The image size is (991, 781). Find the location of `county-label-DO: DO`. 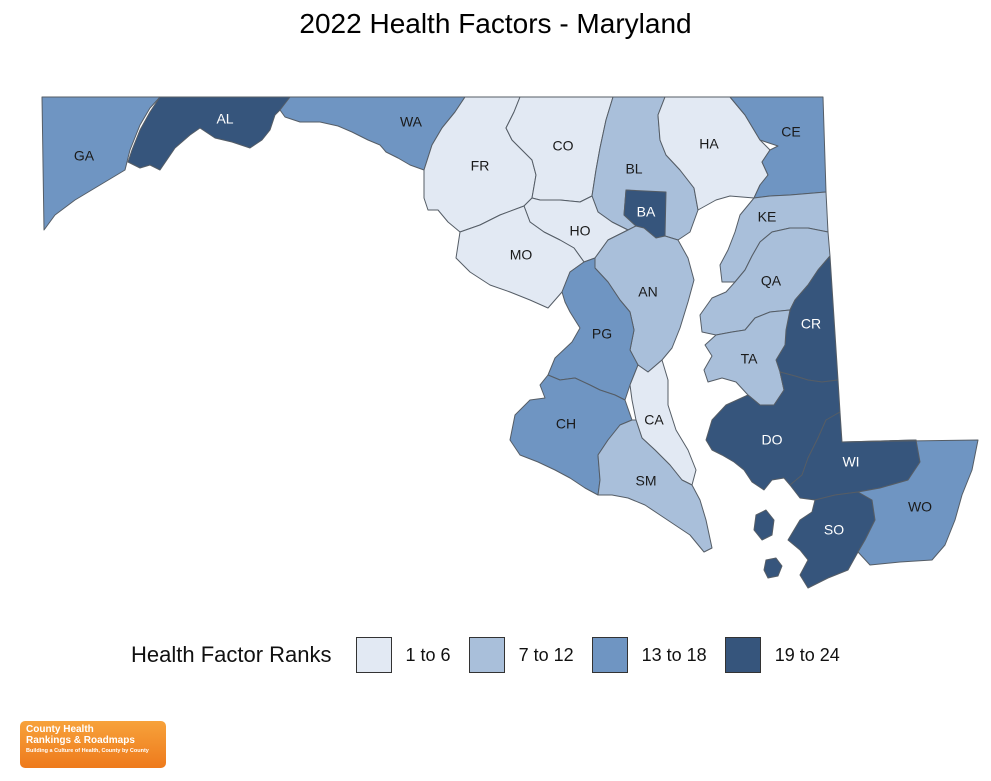

county-label-DO: DO is located at coordinates (772, 440).